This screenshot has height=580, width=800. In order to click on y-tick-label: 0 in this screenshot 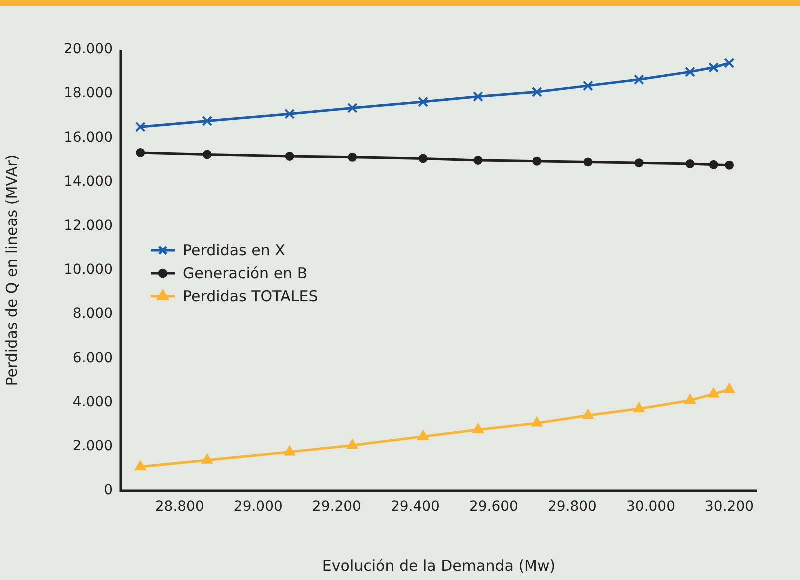, I will do `click(108, 490)`.